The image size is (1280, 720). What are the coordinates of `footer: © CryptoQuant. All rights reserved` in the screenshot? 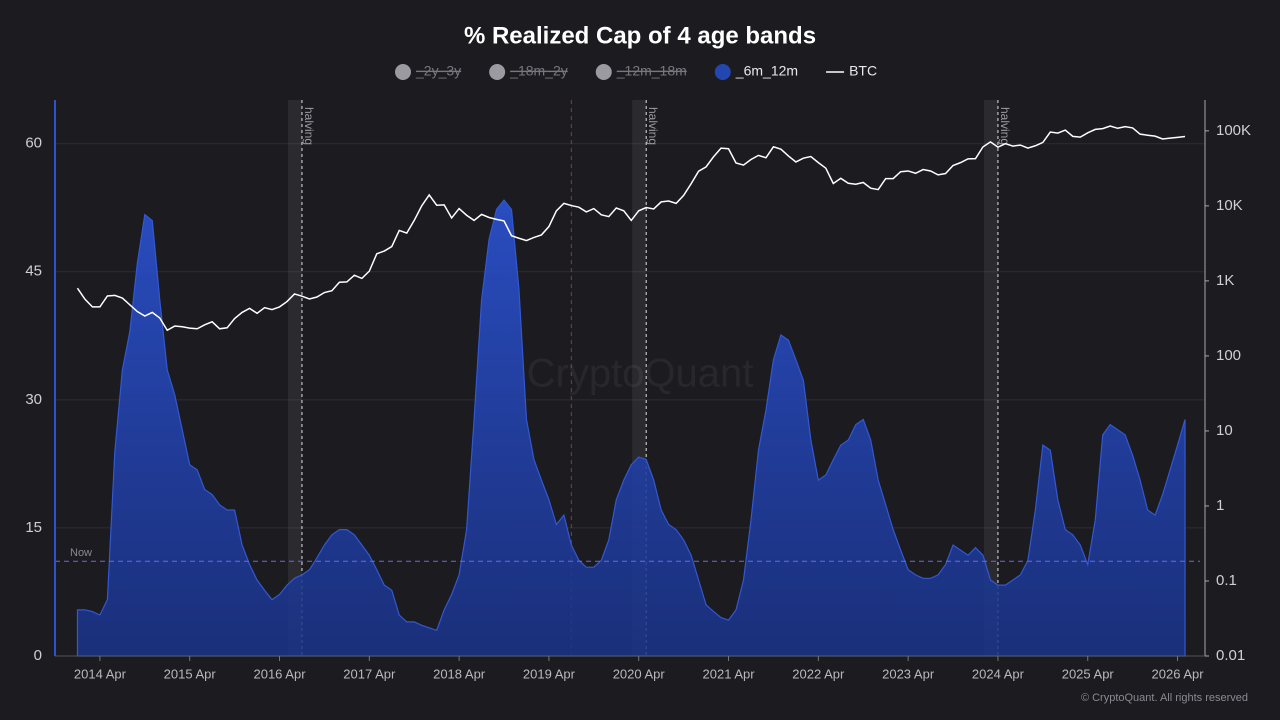 It's located at (1164, 698).